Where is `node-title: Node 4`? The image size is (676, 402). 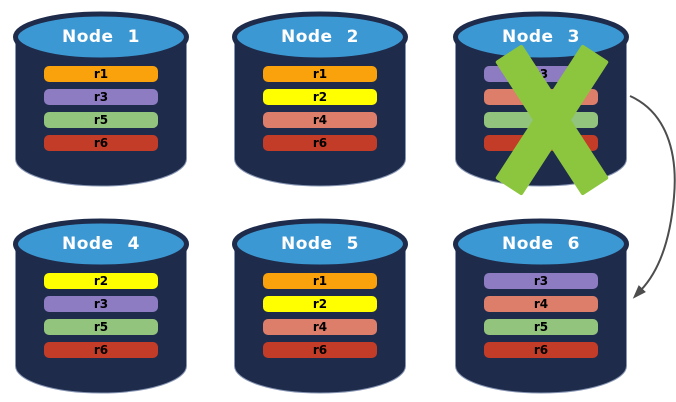 node-title: Node 4 is located at coordinates (100, 244).